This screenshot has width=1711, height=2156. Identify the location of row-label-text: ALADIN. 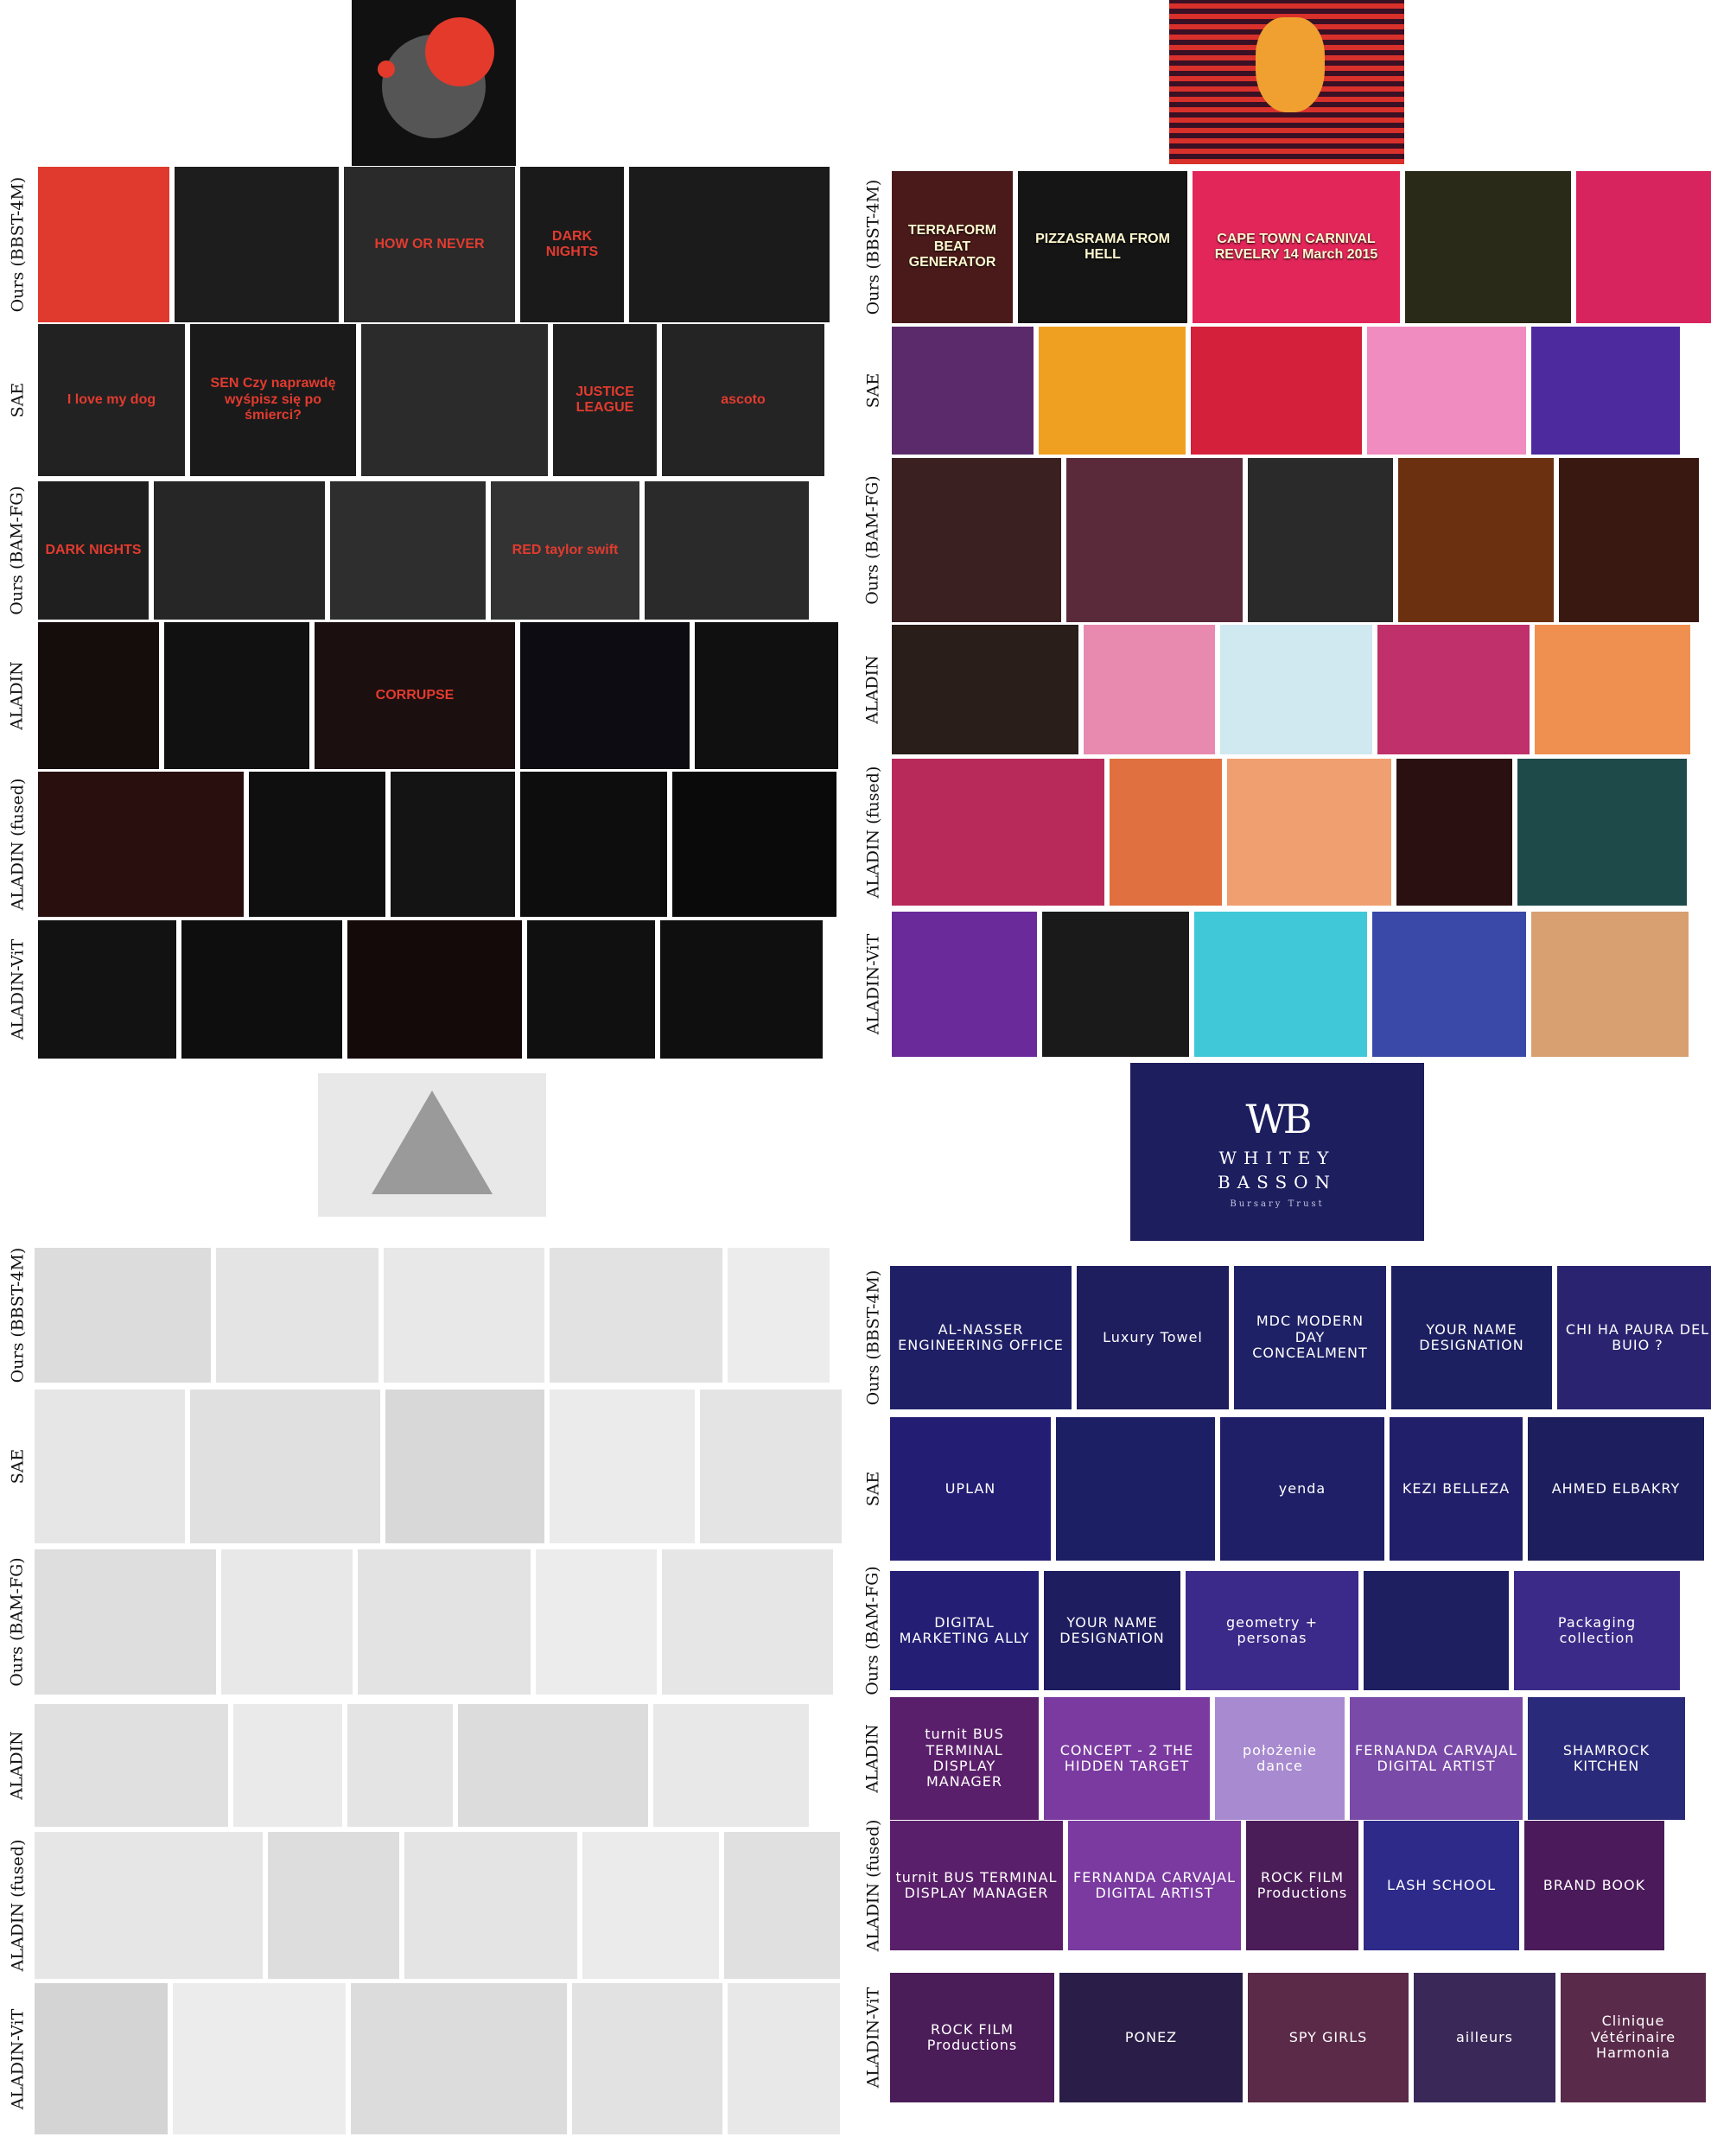
(17, 1765).